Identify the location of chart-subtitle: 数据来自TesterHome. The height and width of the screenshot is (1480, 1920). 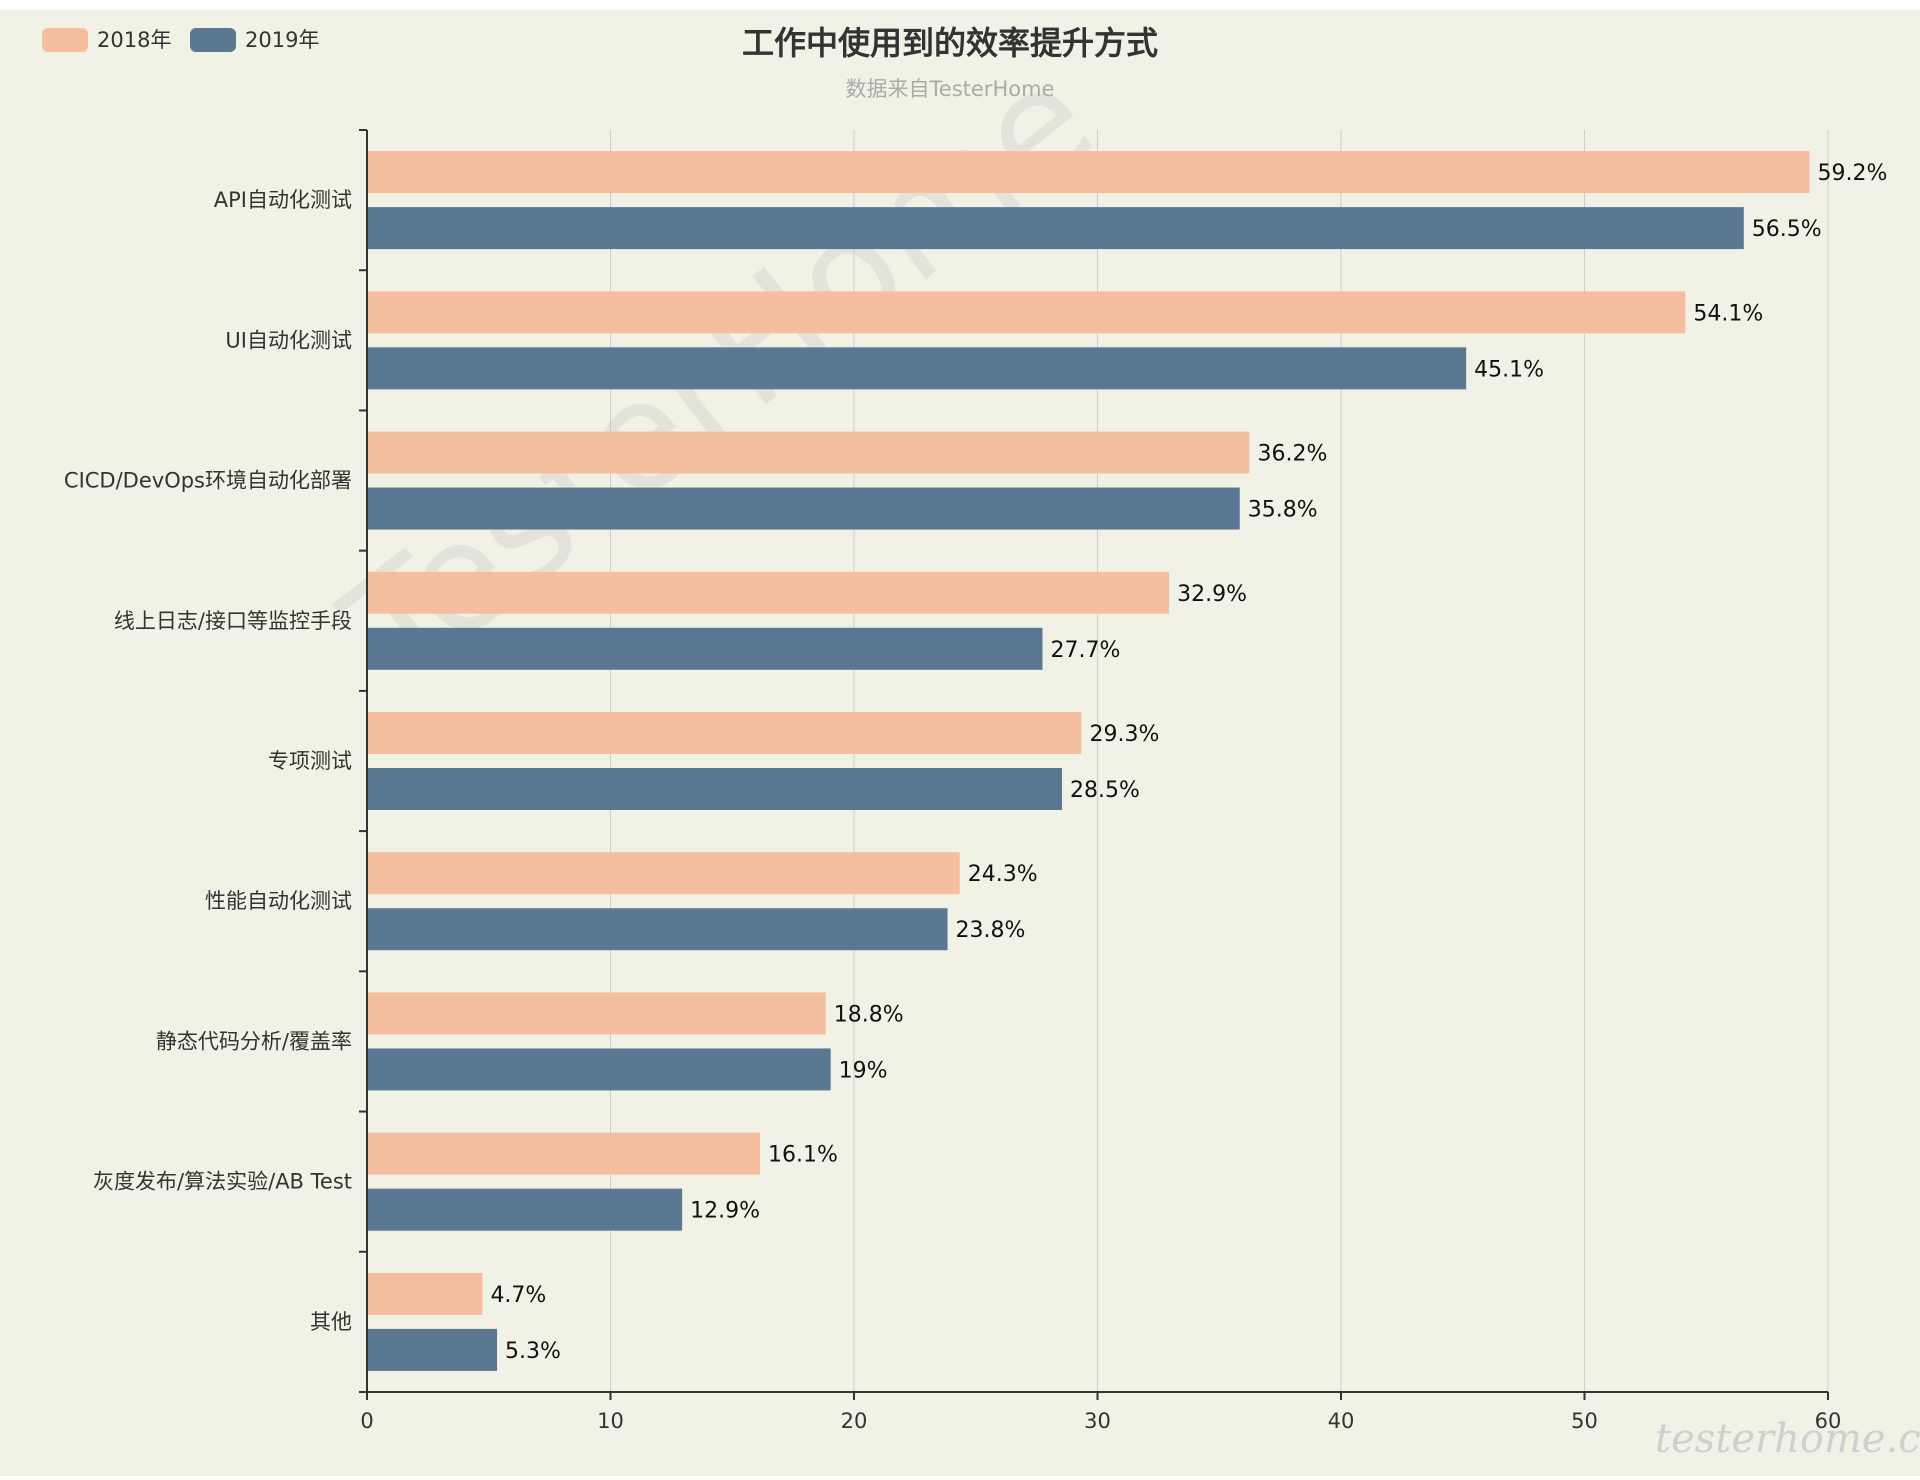
(950, 89).